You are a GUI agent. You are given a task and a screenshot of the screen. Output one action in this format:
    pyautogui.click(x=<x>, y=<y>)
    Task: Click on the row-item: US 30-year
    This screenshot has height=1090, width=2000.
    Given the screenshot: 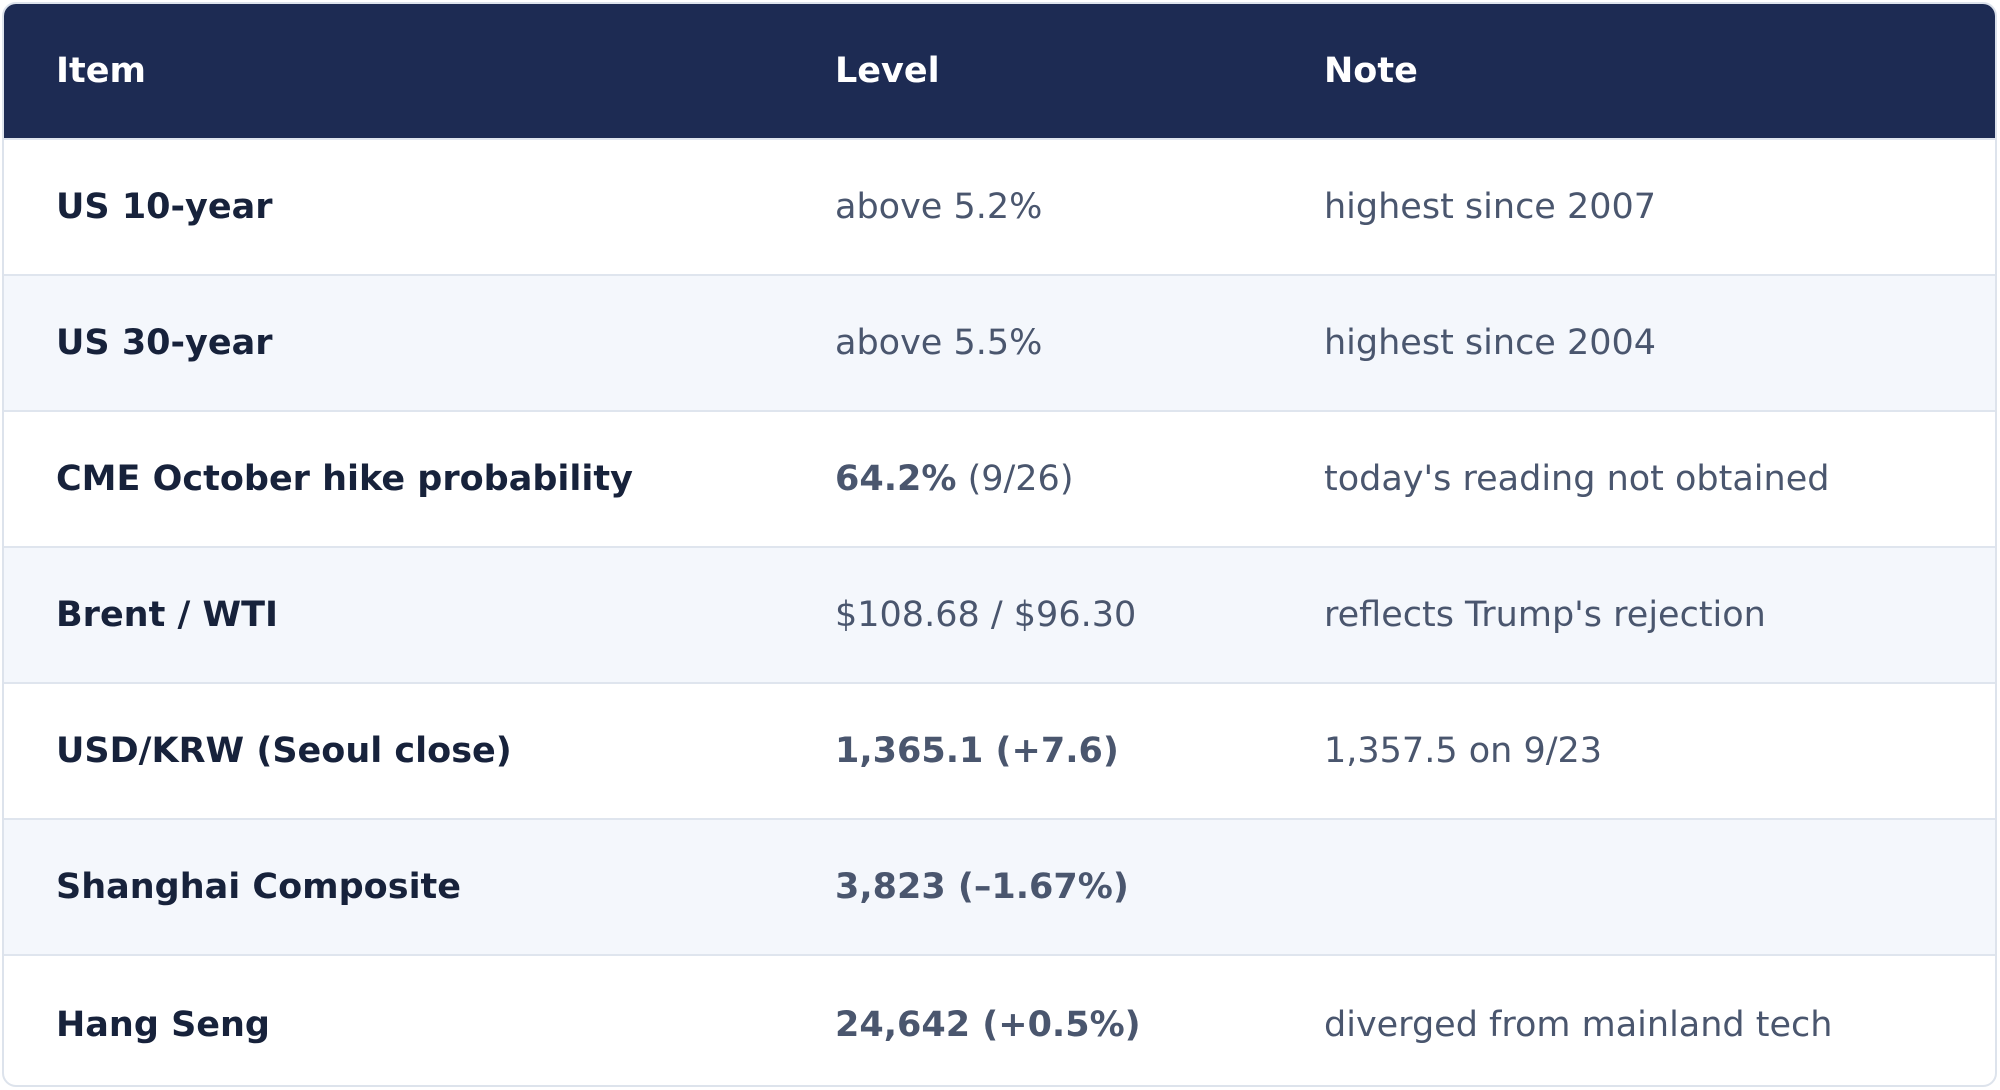 What is the action you would take?
    pyautogui.click(x=164, y=343)
    